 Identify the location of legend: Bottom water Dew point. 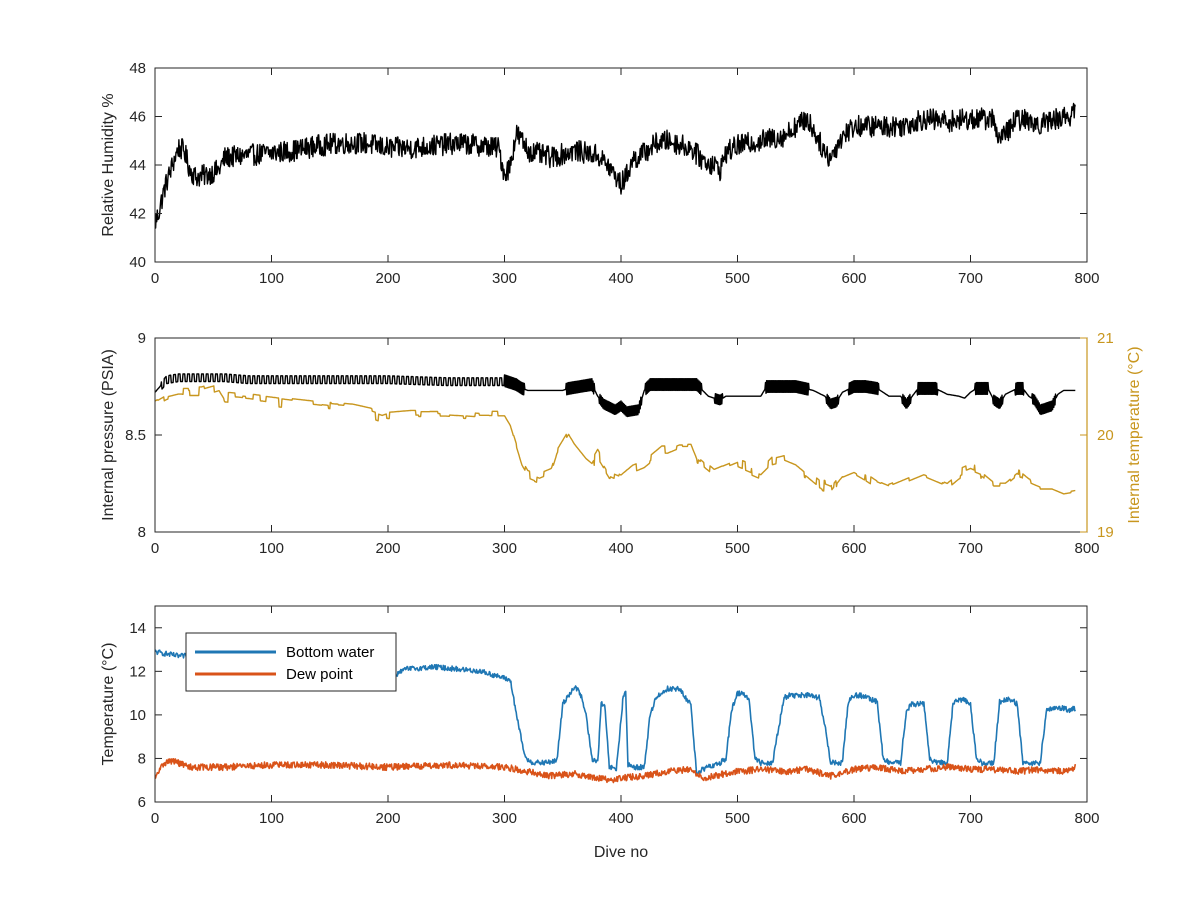
(291, 662).